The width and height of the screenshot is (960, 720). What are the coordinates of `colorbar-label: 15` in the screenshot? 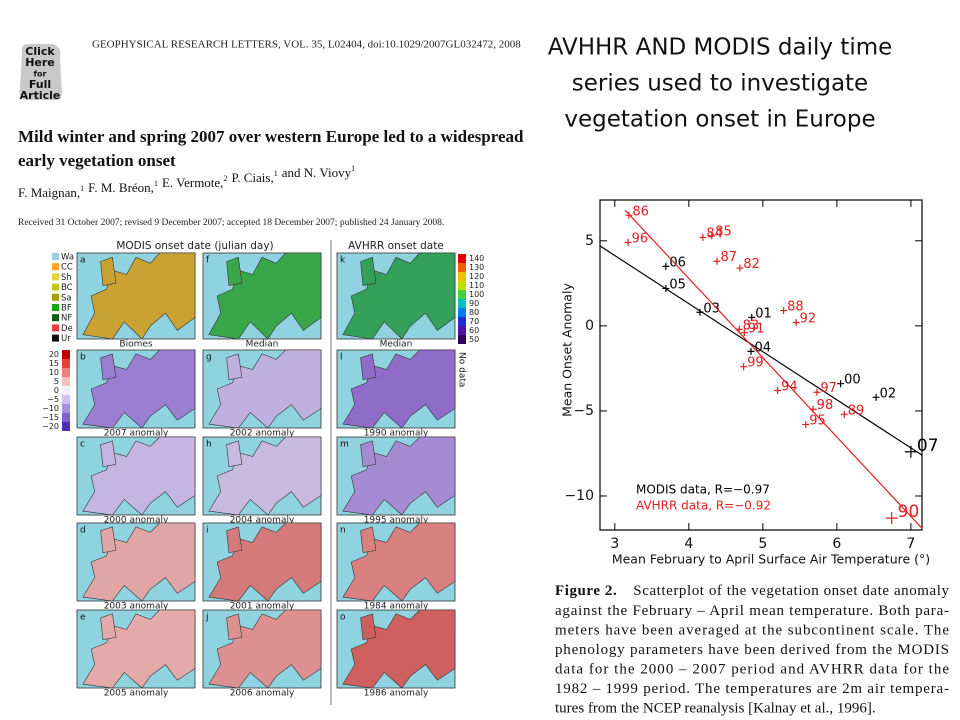 It's located at (54, 363).